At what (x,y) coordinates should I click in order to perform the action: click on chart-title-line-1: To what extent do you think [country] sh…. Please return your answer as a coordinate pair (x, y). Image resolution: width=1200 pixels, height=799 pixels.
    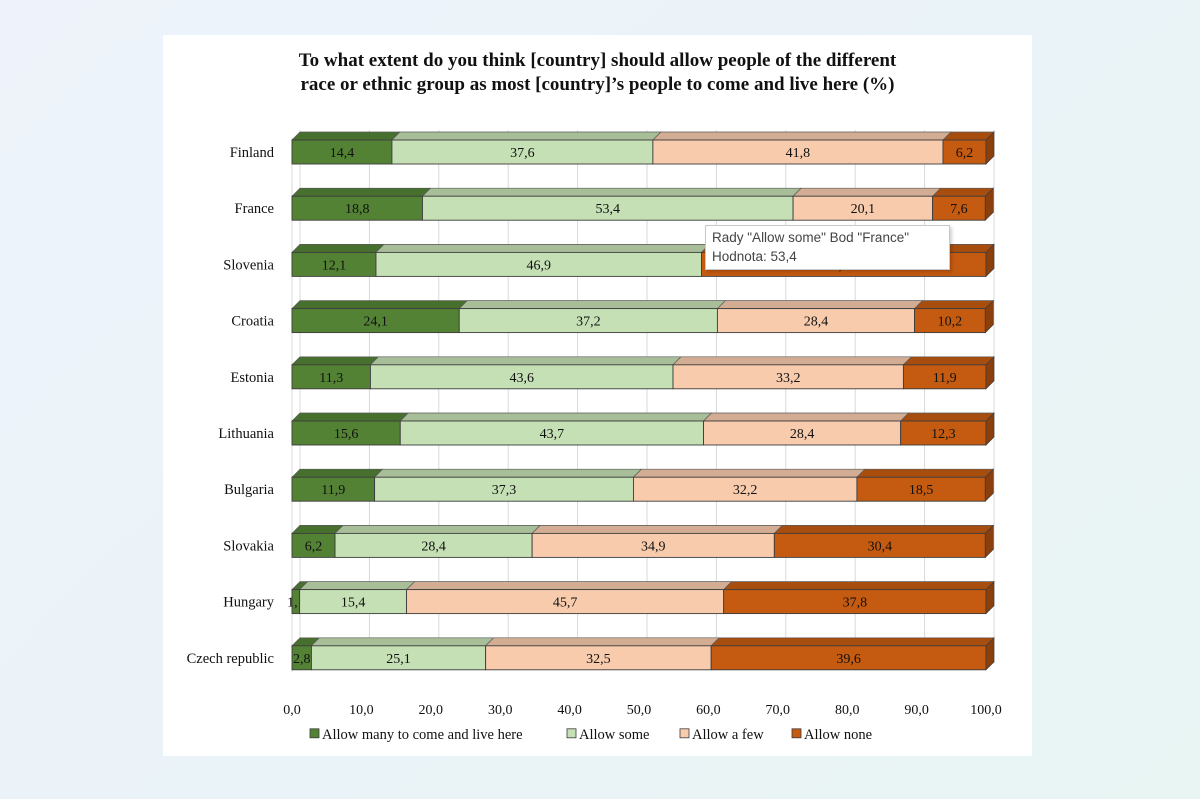
    Looking at the image, I should click on (597, 60).